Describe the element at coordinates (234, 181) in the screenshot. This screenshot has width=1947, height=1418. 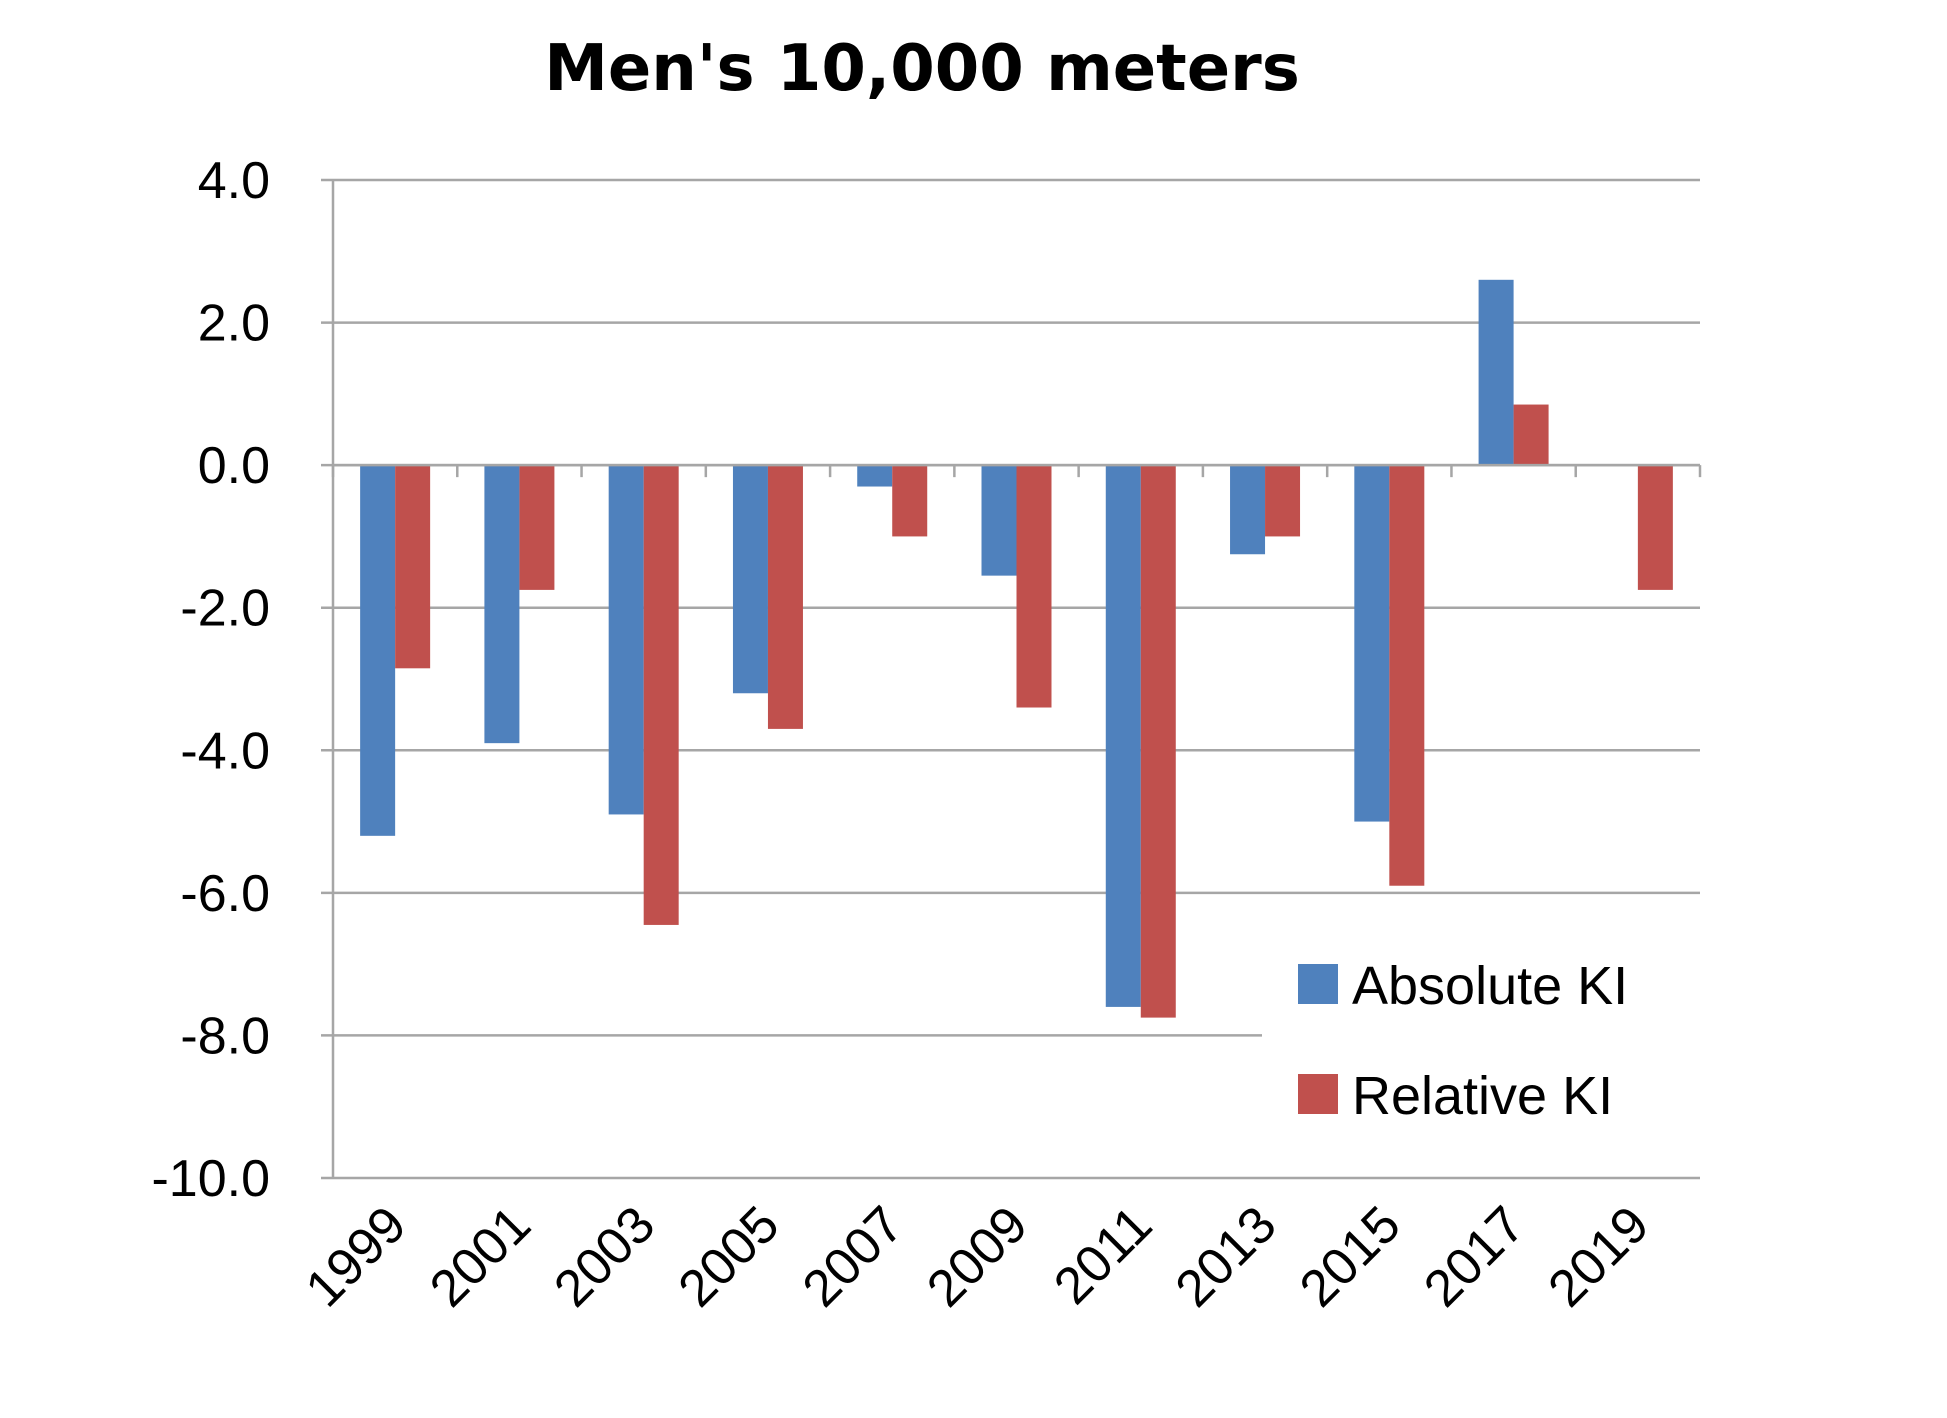
I see `y-tick-label: 4.0` at that location.